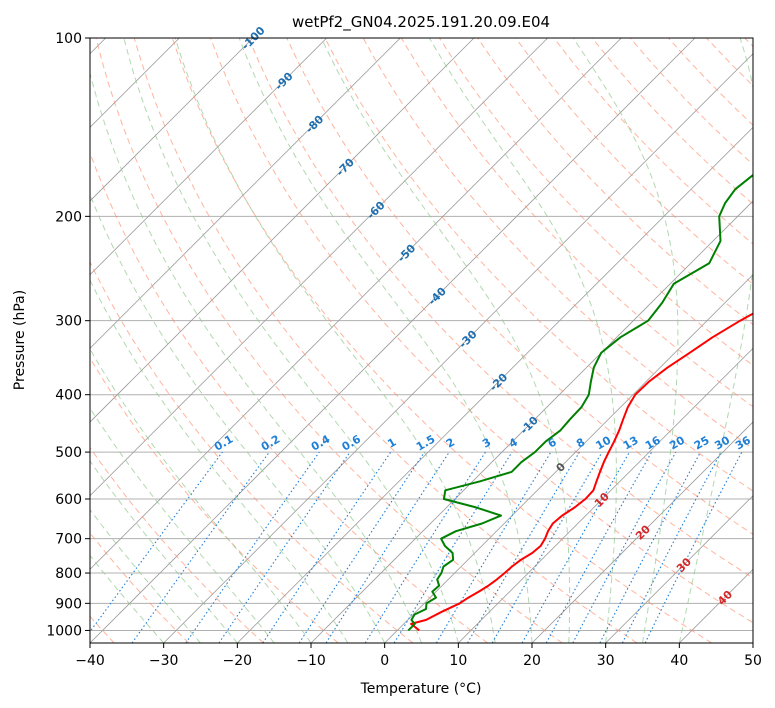 This screenshot has width=775, height=708. What do you see at coordinates (421, 689) in the screenshot?
I see `x-axis-label: Temperature (°C)` at bounding box center [421, 689].